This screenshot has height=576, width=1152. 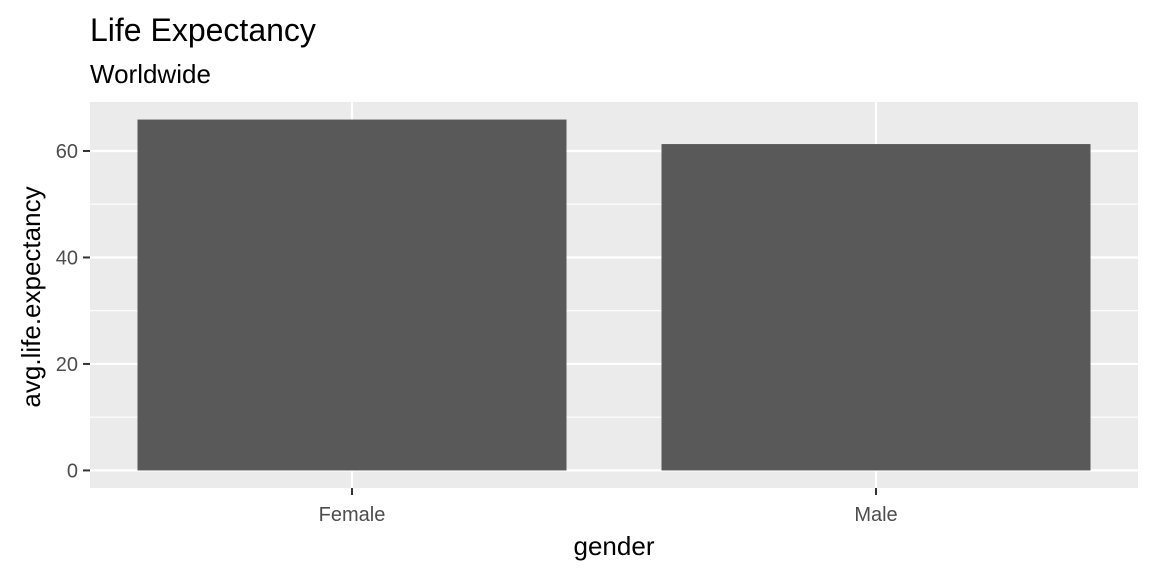 What do you see at coordinates (67, 365) in the screenshot?
I see `y-tick-label: 20` at bounding box center [67, 365].